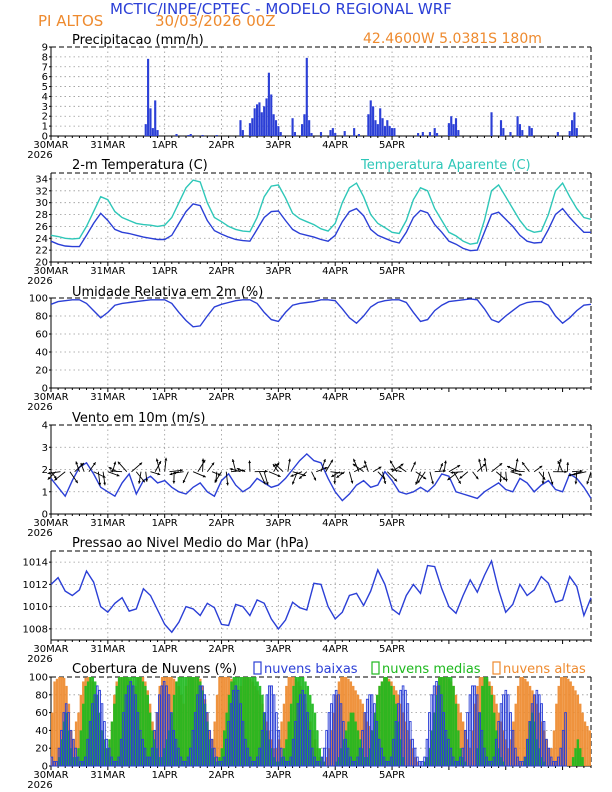 The width and height of the screenshot is (612, 792). I want to click on precip-ytick-label: 0, so click(45, 137).